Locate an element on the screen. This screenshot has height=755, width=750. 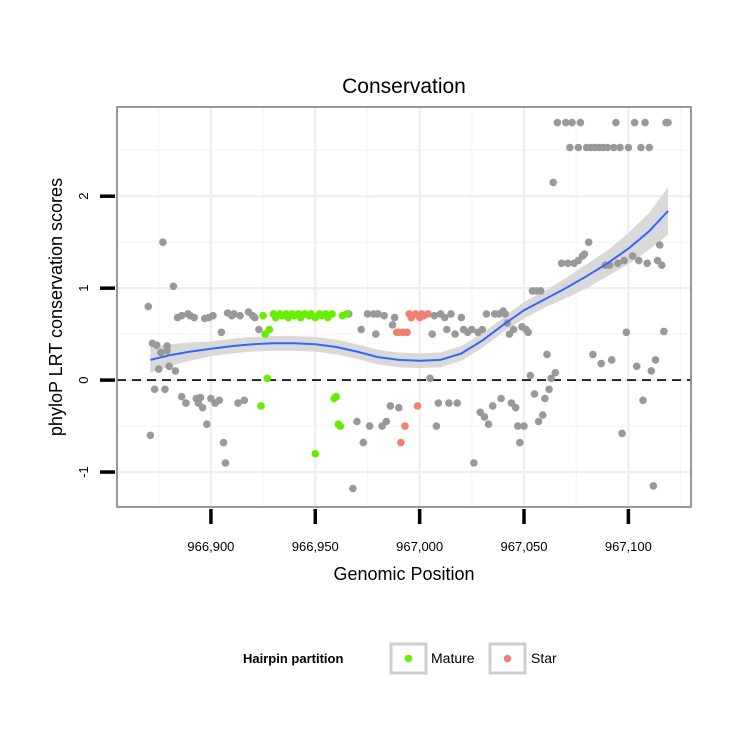
data-point-star is located at coordinates (401, 442).